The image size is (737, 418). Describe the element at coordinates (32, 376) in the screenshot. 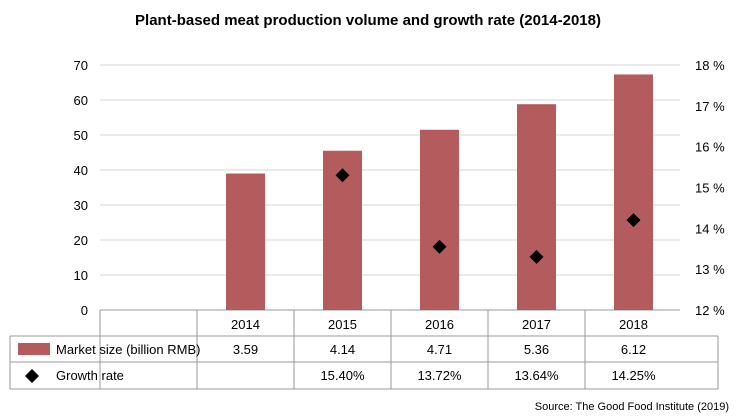

I see `legend-swatch-growth-rate` at that location.